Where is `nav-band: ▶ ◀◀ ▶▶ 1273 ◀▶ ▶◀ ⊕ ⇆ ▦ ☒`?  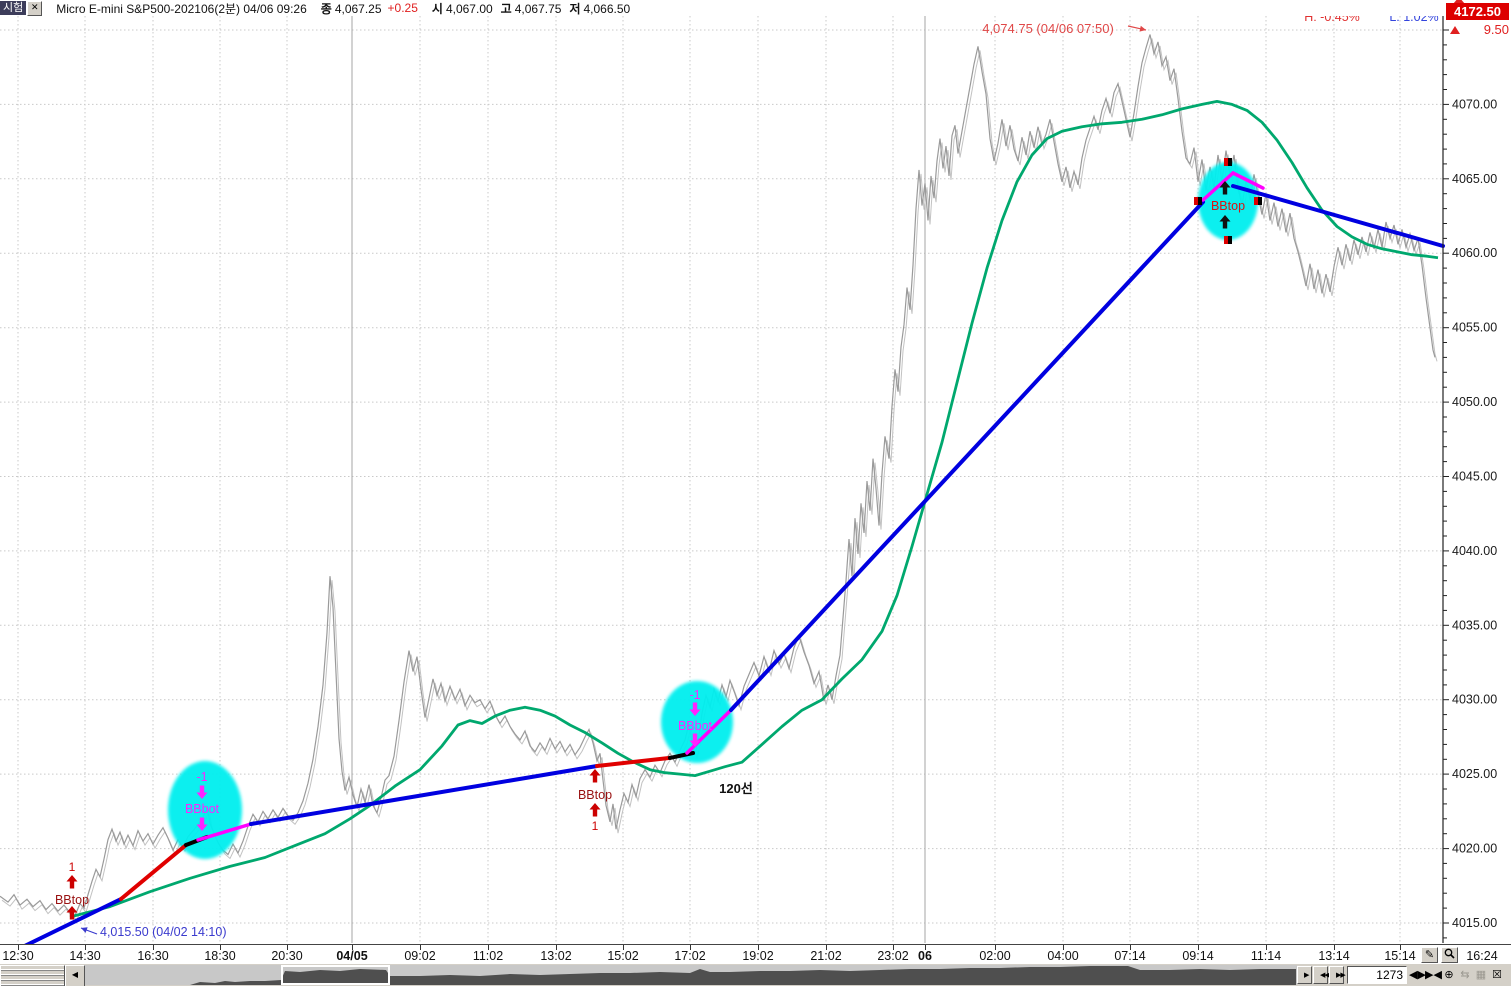 nav-band: ▶ ◀◀ ▶▶ 1273 ◀▶ ▶◀ ⊕ ⇆ ▦ ☒ is located at coordinates (1404, 975).